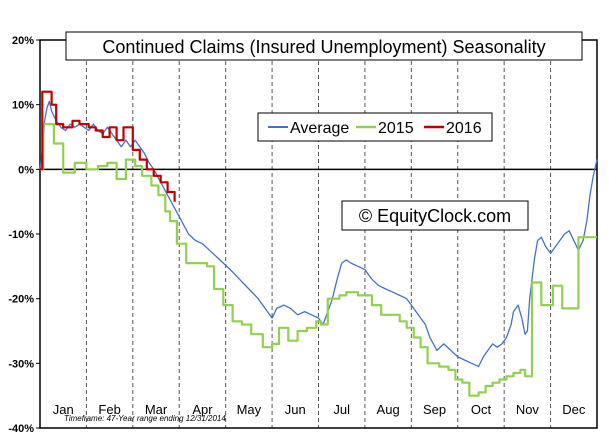  What do you see at coordinates (202, 409) in the screenshot?
I see `x-tick-label: Apr` at bounding box center [202, 409].